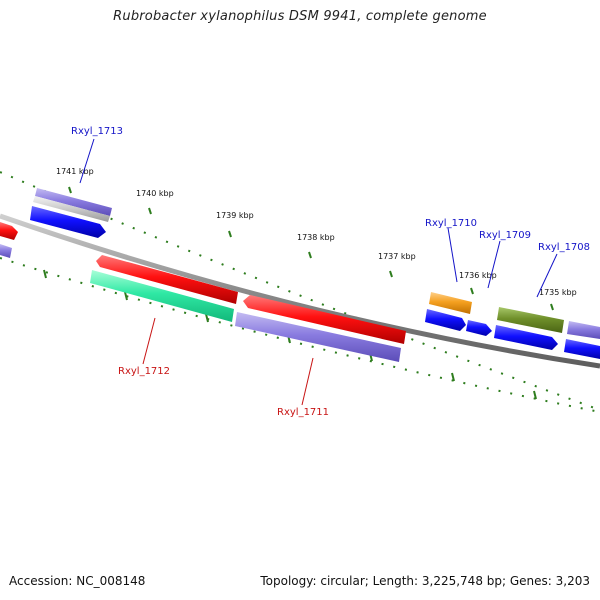 This screenshot has width=600, height=600. What do you see at coordinates (71, 209) in the screenshot?
I see `gene-feature-rxyl-1713-shadow` at bounding box center [71, 209].